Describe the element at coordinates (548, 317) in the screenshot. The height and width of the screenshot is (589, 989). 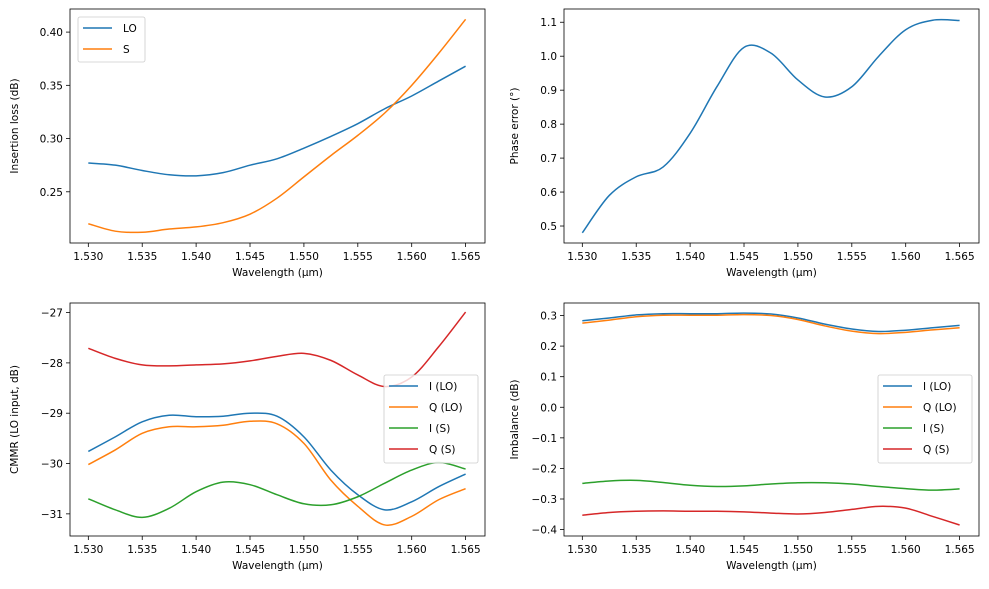
I see `y-tick-label: 0.3` at that location.